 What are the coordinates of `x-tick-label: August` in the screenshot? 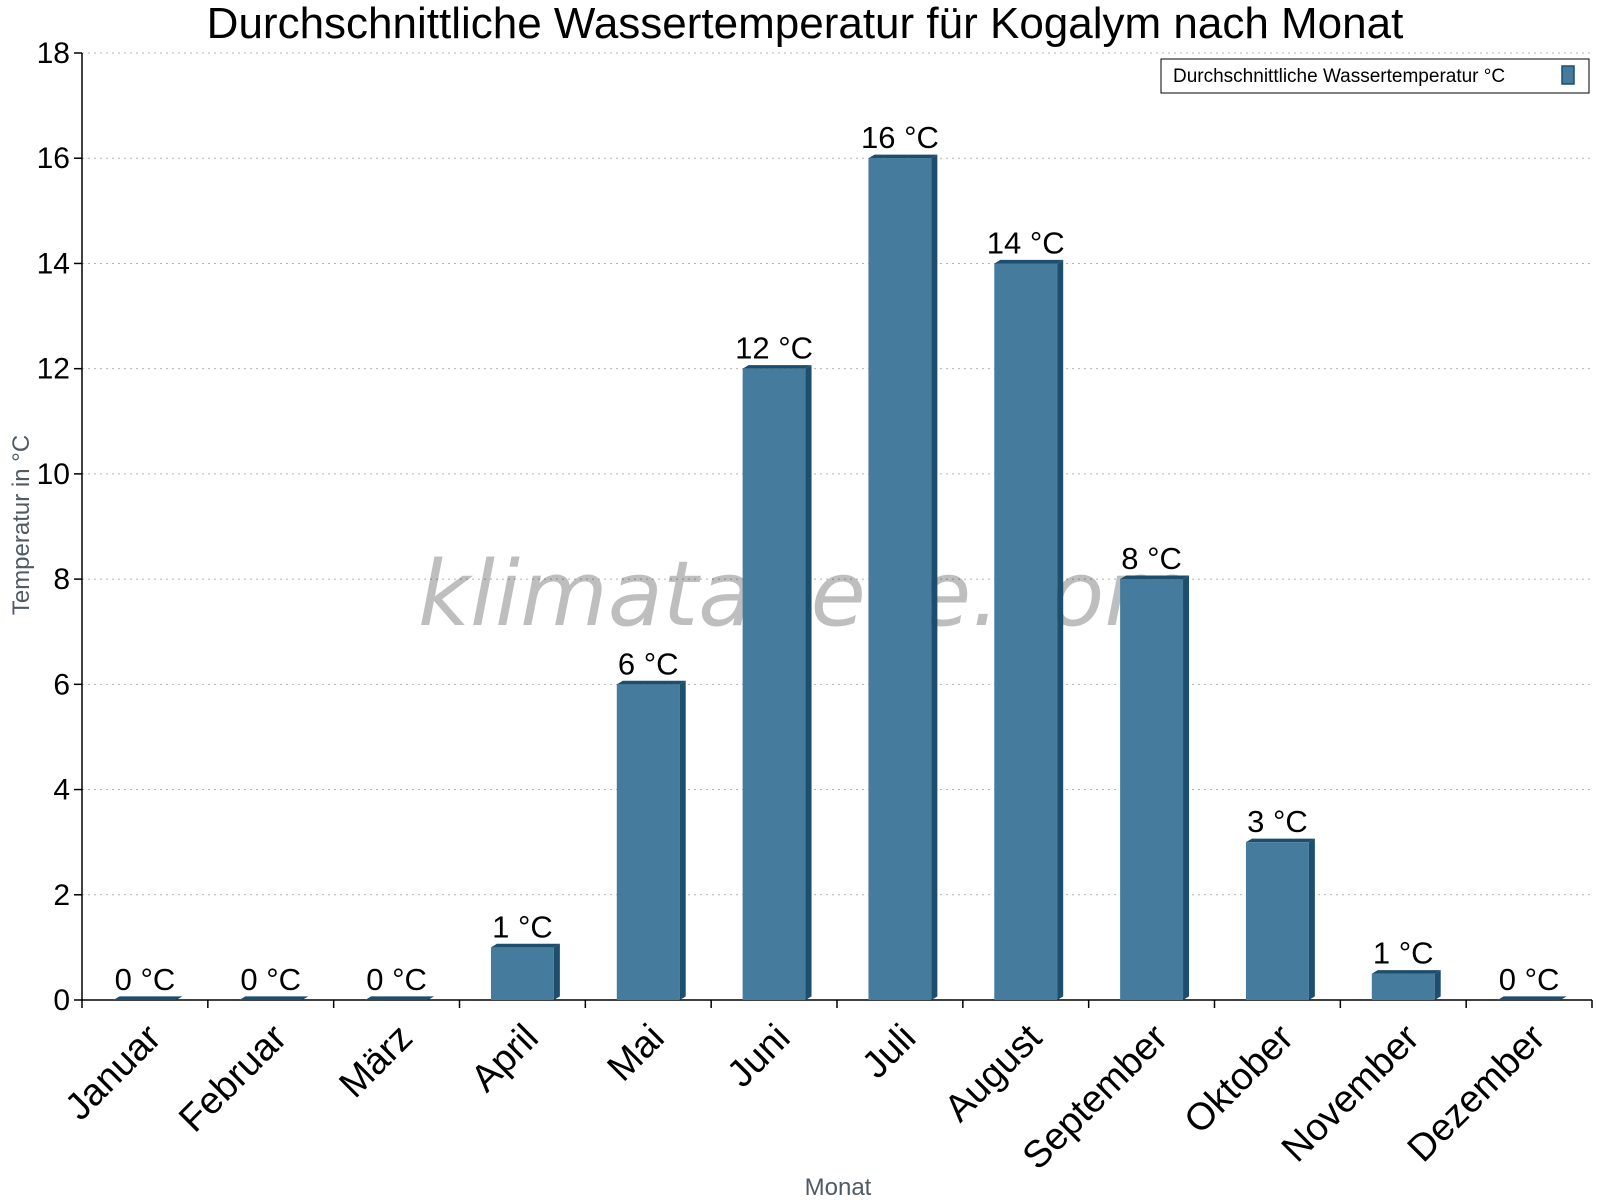 It's located at (994, 1073).